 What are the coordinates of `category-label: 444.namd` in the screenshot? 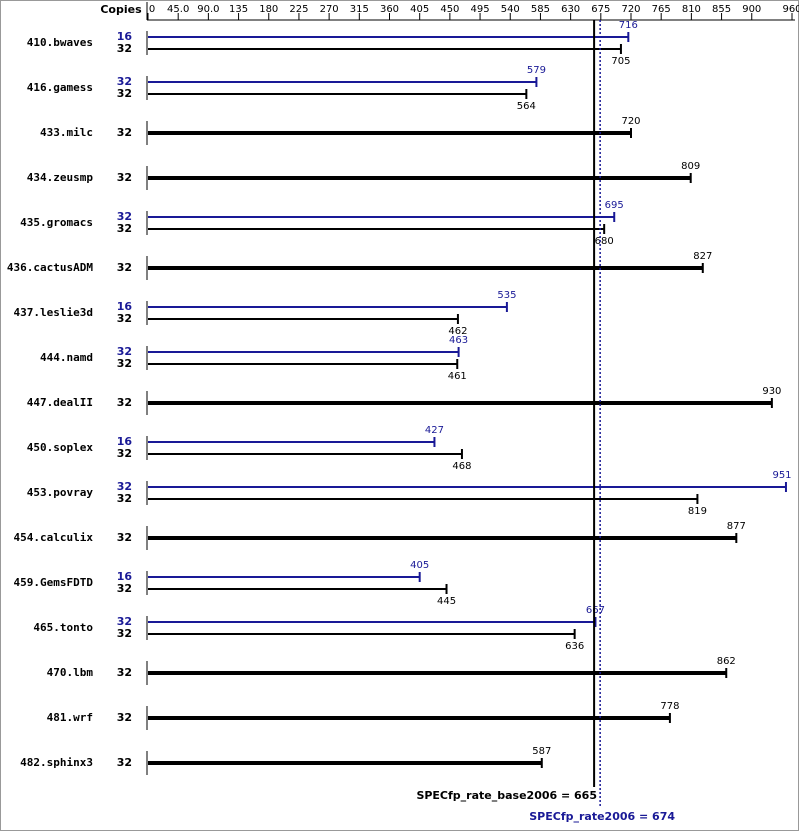 It's located at (66, 357).